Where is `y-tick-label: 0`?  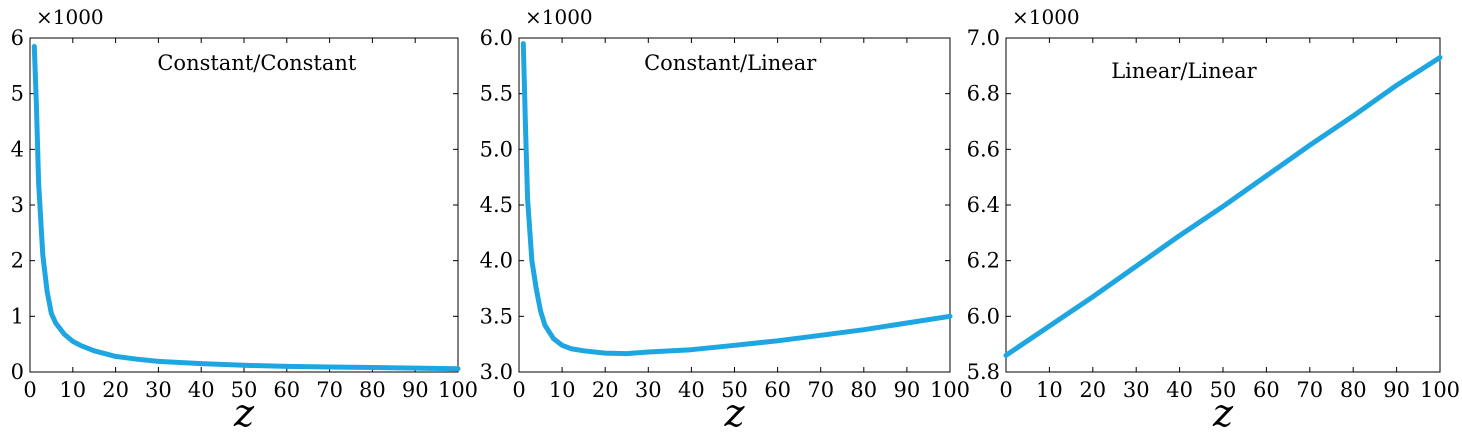 y-tick-label: 0 is located at coordinates (17, 372).